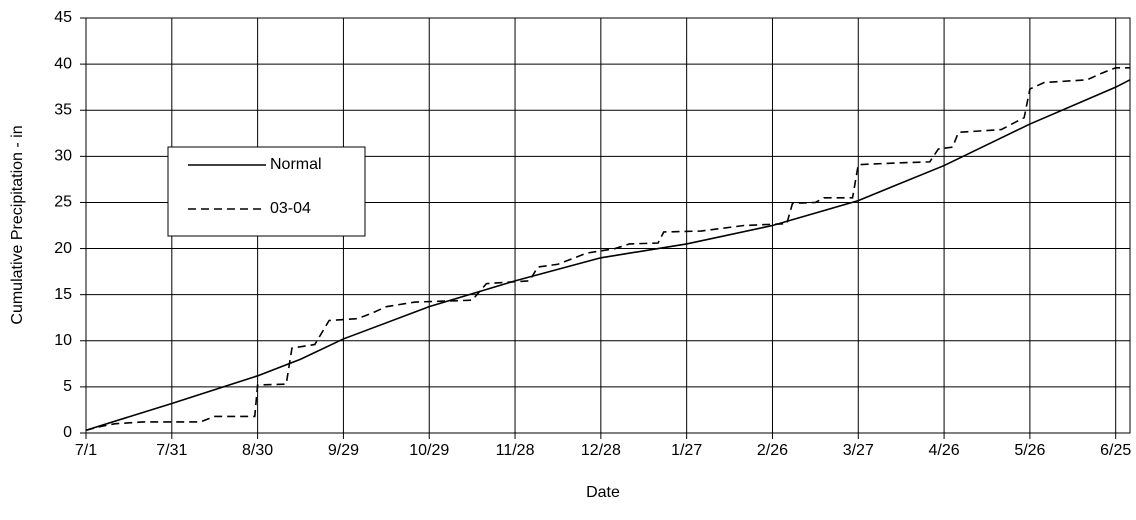  What do you see at coordinates (296, 164) in the screenshot?
I see `legend-label: Normal` at bounding box center [296, 164].